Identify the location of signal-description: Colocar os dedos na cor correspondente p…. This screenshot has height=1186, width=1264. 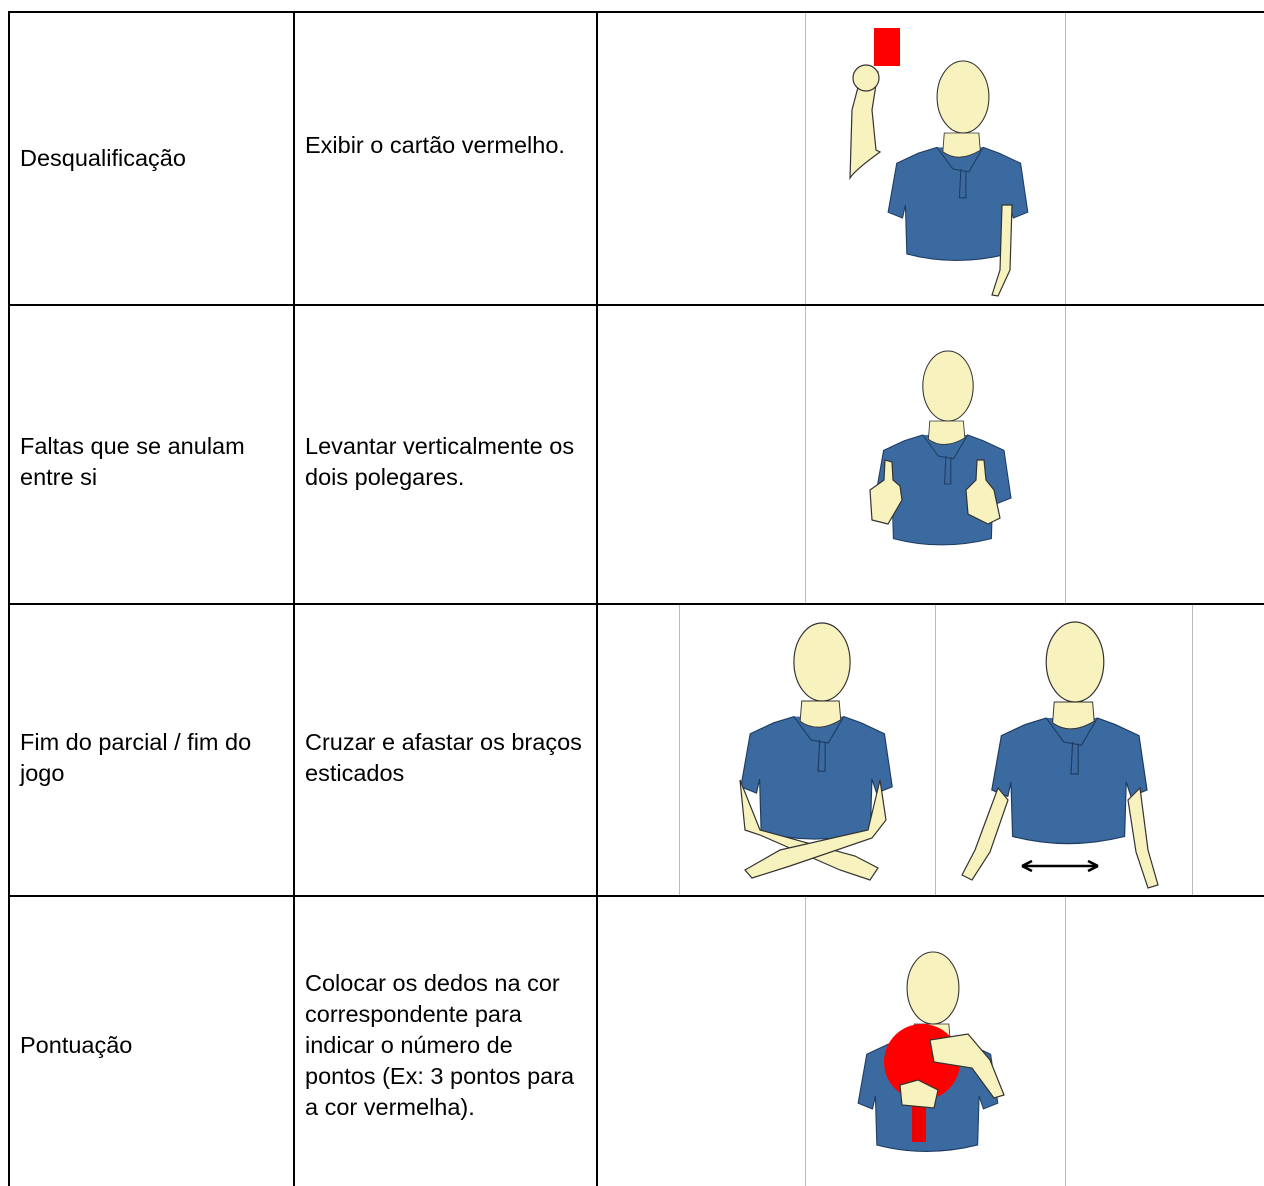
(440, 1045).